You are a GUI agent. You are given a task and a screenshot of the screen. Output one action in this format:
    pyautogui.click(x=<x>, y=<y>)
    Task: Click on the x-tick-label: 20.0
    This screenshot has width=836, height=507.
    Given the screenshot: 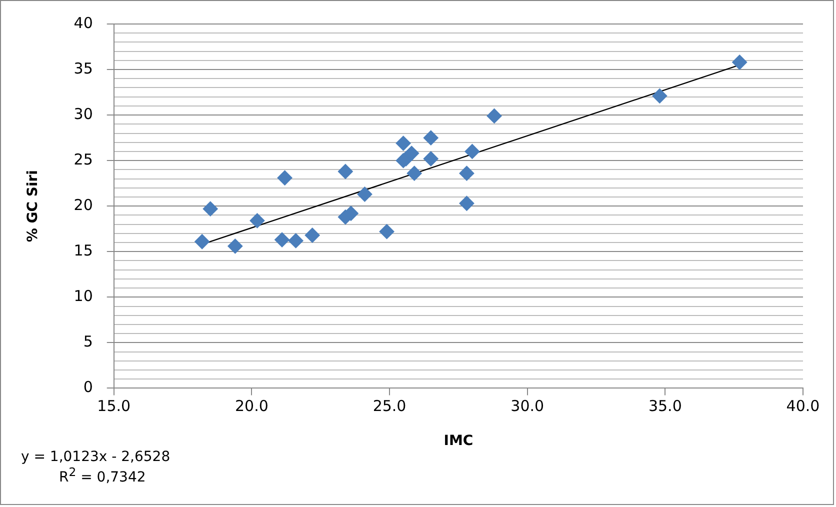 What is the action you would take?
    pyautogui.click(x=251, y=406)
    